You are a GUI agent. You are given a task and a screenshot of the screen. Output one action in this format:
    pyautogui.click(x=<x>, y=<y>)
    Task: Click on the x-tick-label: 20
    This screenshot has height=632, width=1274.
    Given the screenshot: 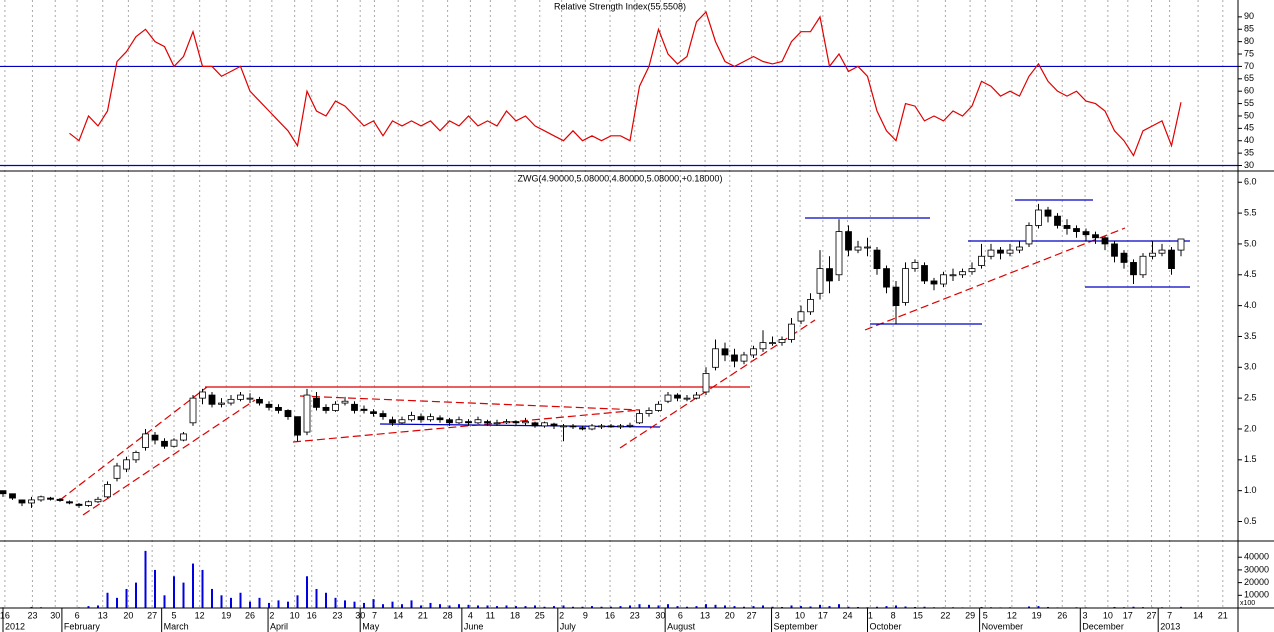 What is the action you would take?
    pyautogui.click(x=730, y=615)
    